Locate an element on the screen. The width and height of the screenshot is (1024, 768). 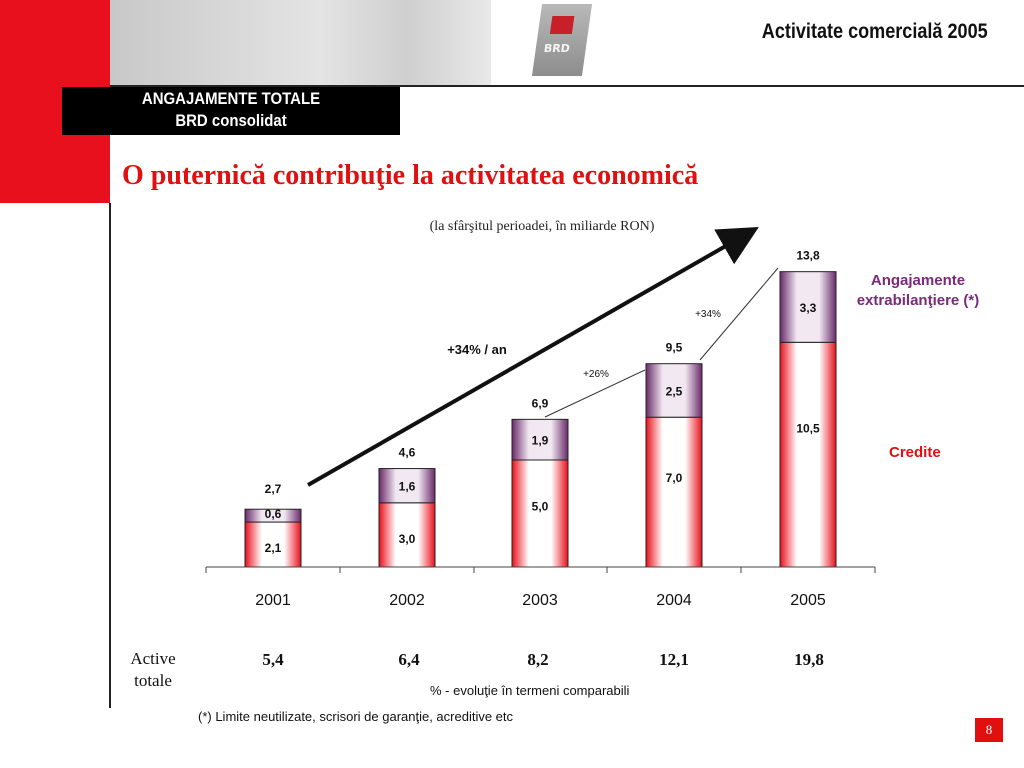
header-divider is located at coordinates (567, 86).